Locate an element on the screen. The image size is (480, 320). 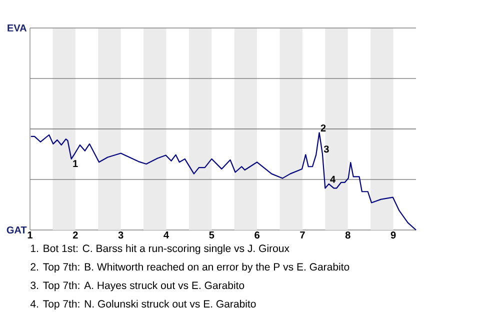
annotation: 2 is located at coordinates (323, 128).